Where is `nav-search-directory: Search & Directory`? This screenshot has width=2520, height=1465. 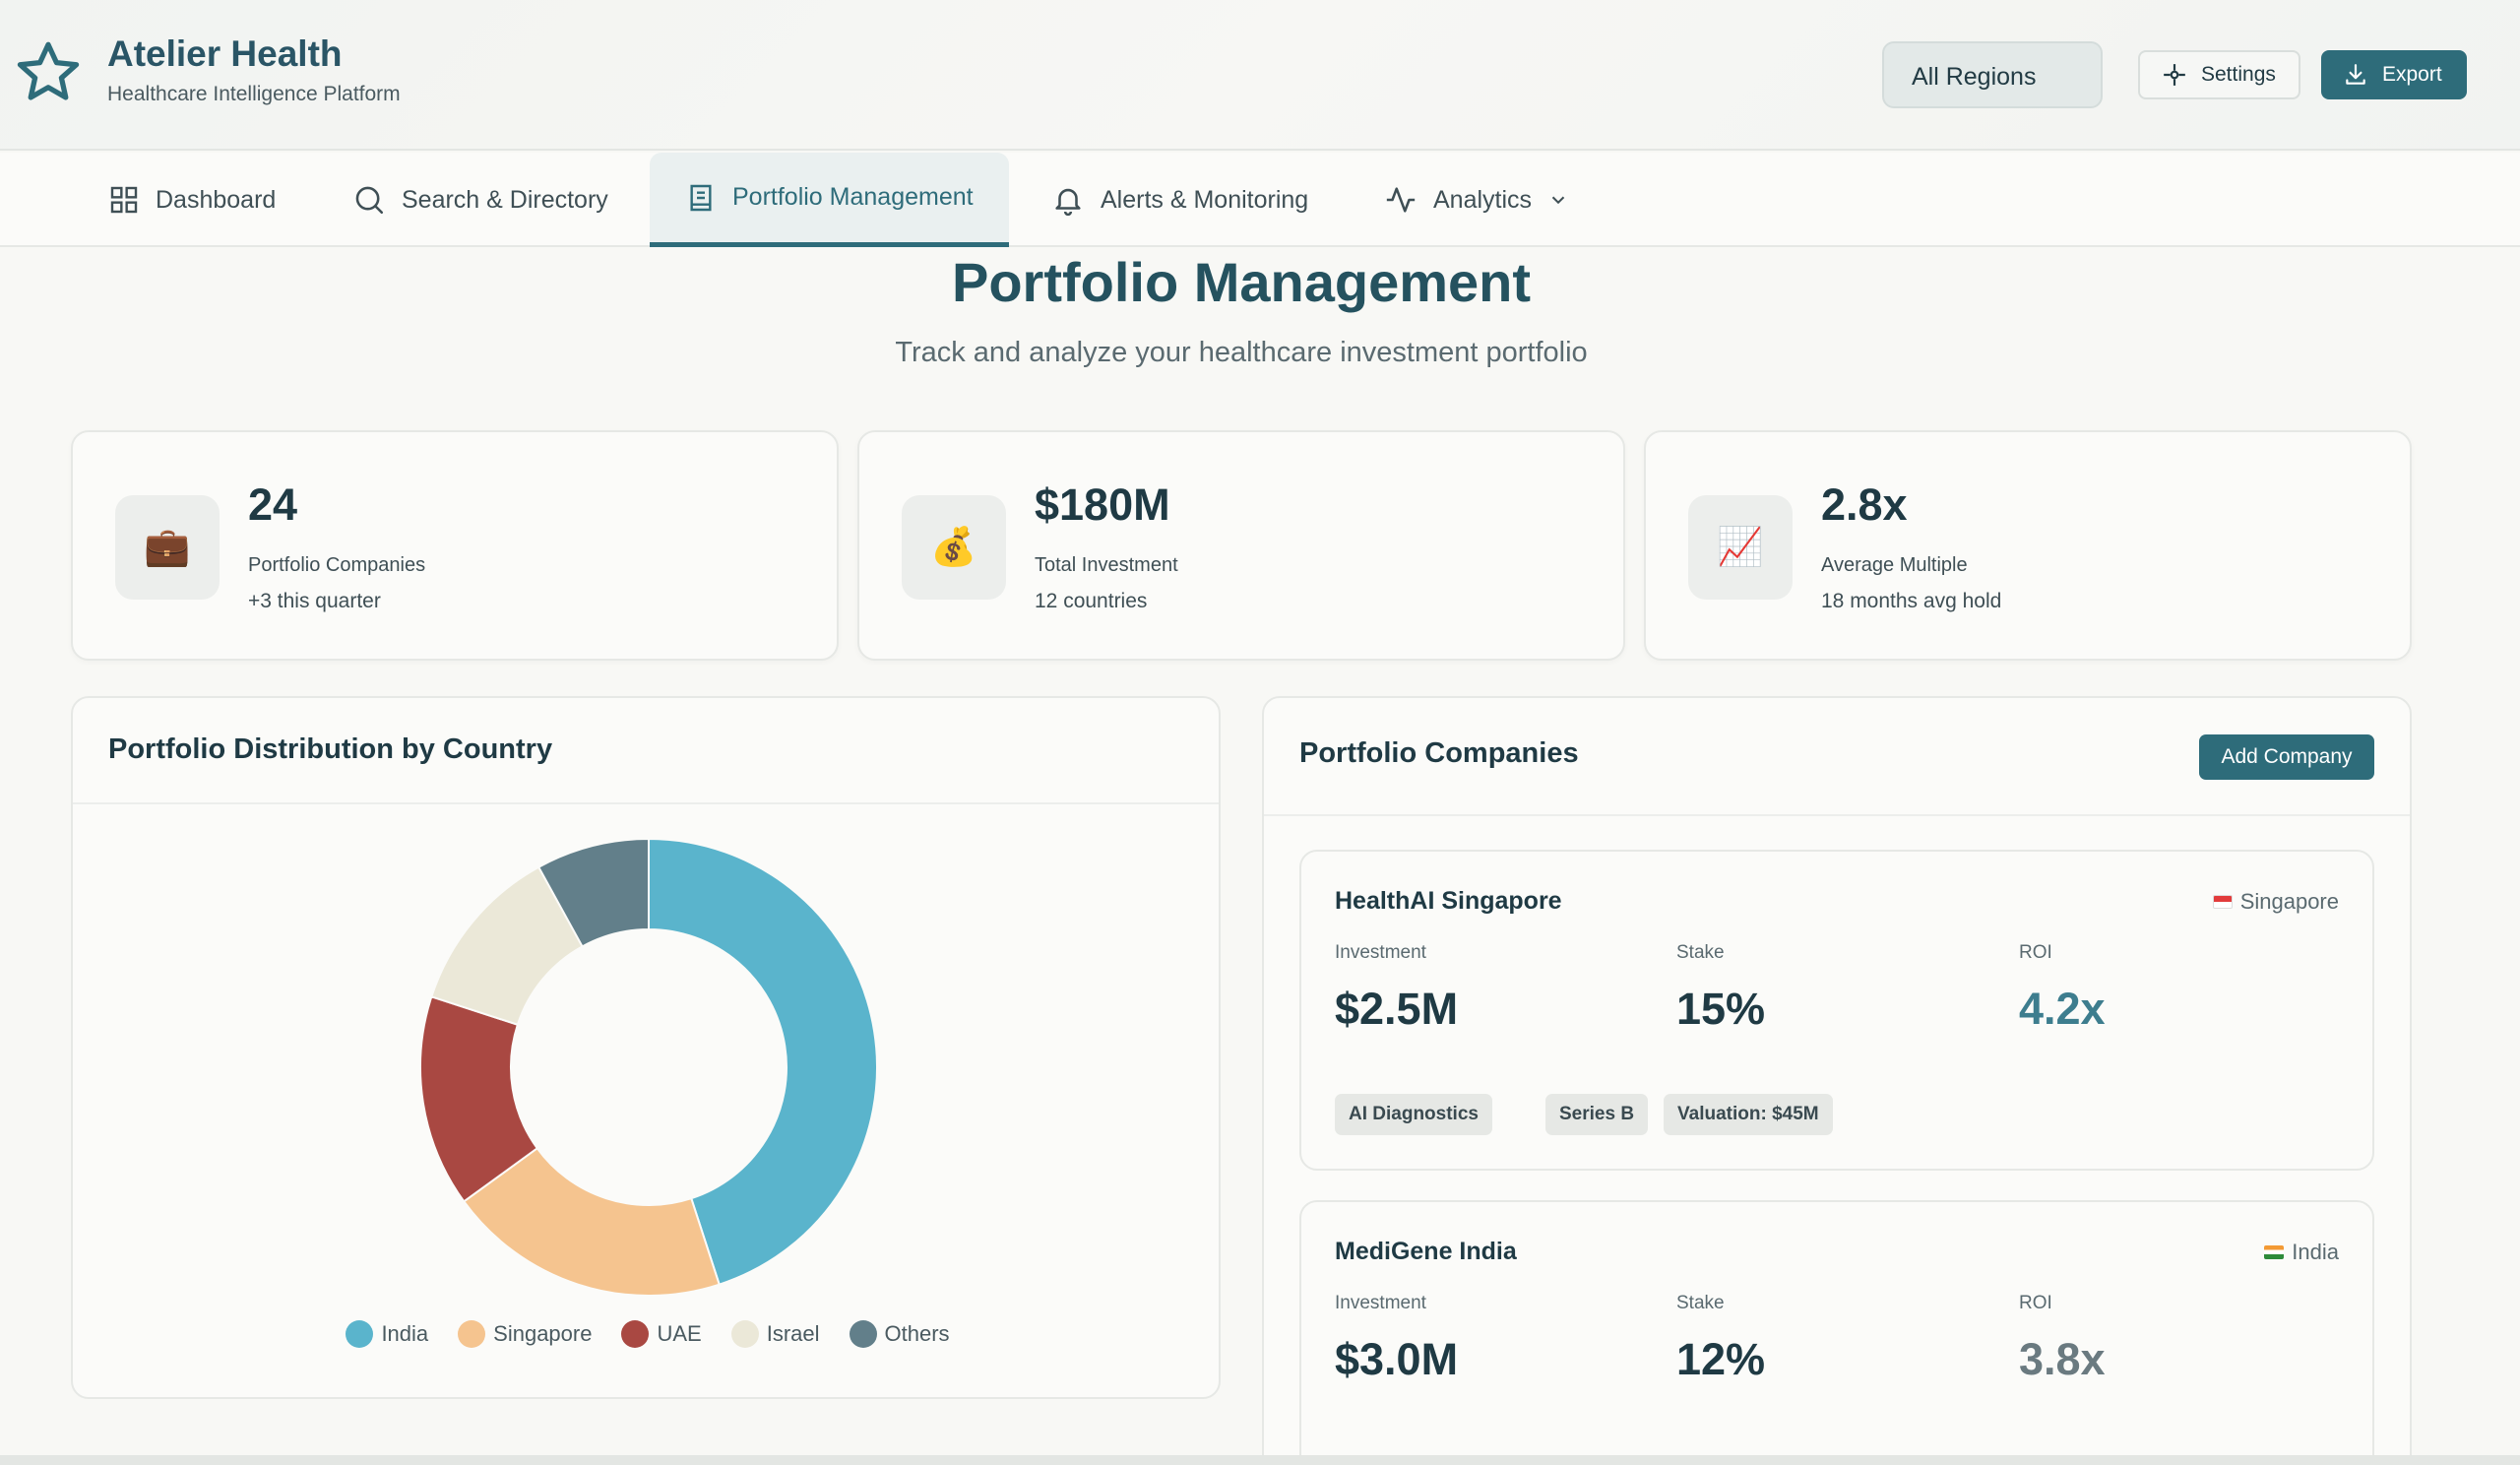 nav-search-directory: Search & Directory is located at coordinates (480, 200).